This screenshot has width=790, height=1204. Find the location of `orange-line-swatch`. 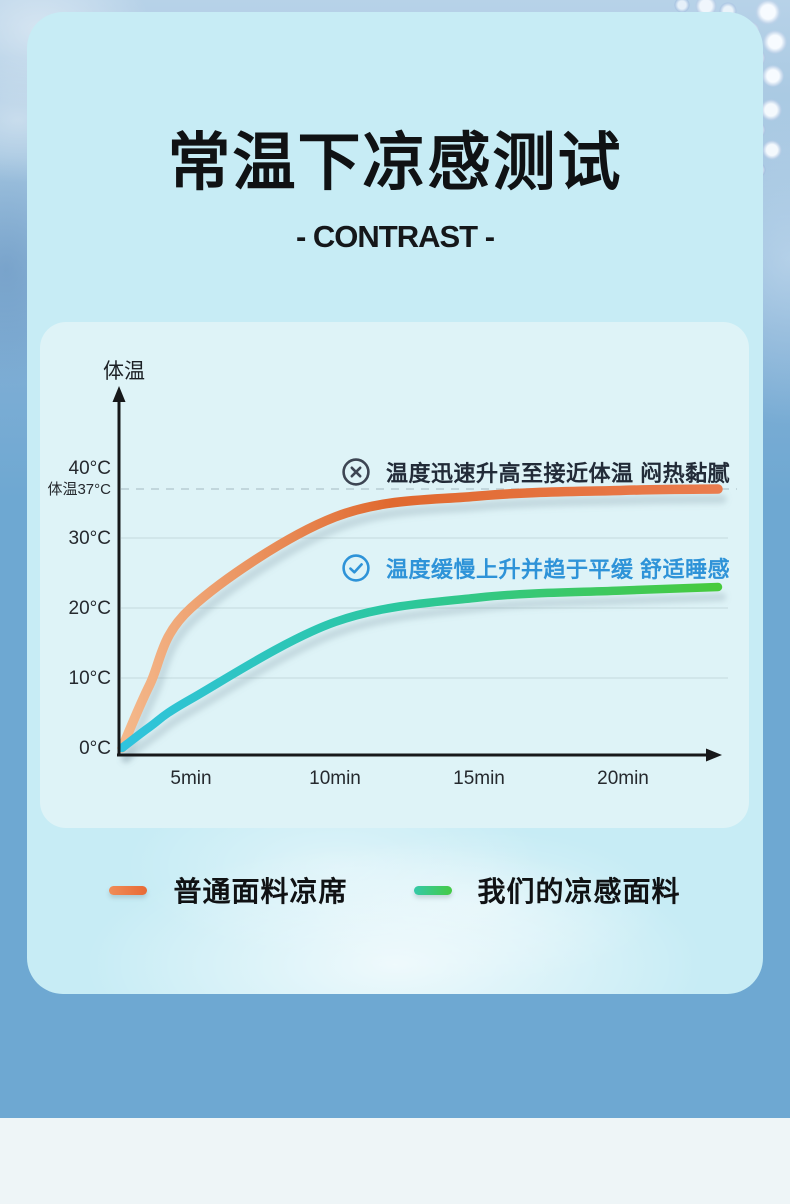

orange-line-swatch is located at coordinates (128, 890).